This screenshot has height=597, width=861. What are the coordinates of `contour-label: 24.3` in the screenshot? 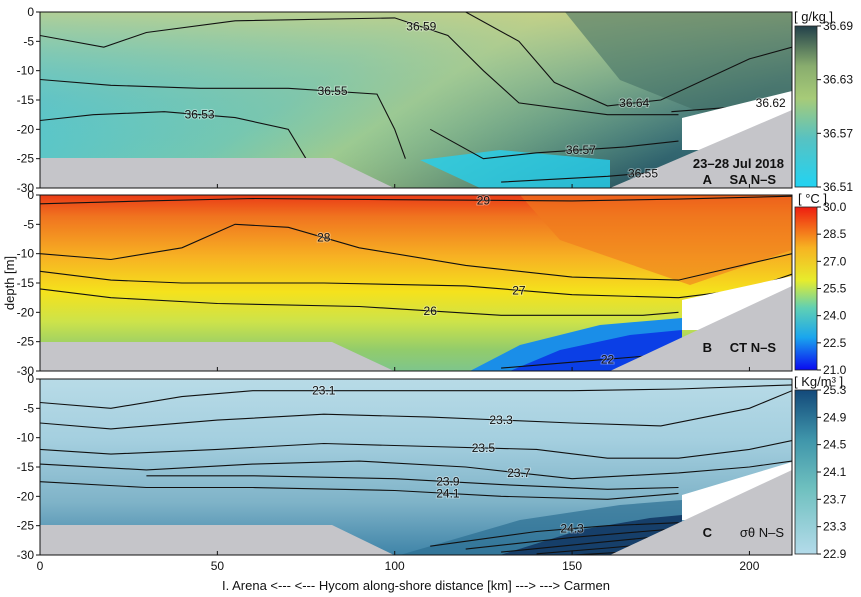 It's located at (572, 529).